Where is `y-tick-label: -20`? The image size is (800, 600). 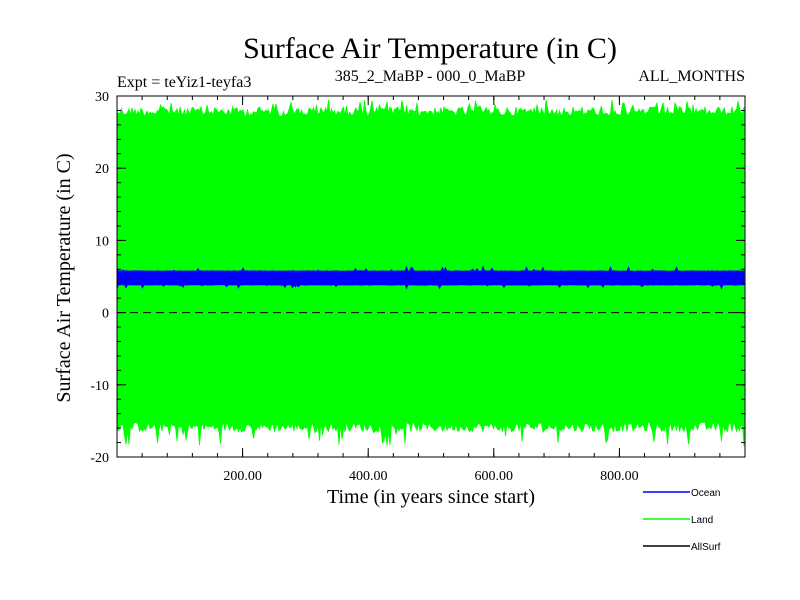 y-tick-label: -20 is located at coordinates (99, 458).